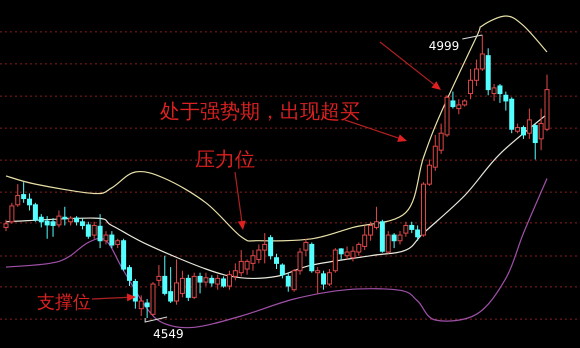 This screenshot has height=348, width=580. I want to click on annotation: 支撑位, so click(64, 302).